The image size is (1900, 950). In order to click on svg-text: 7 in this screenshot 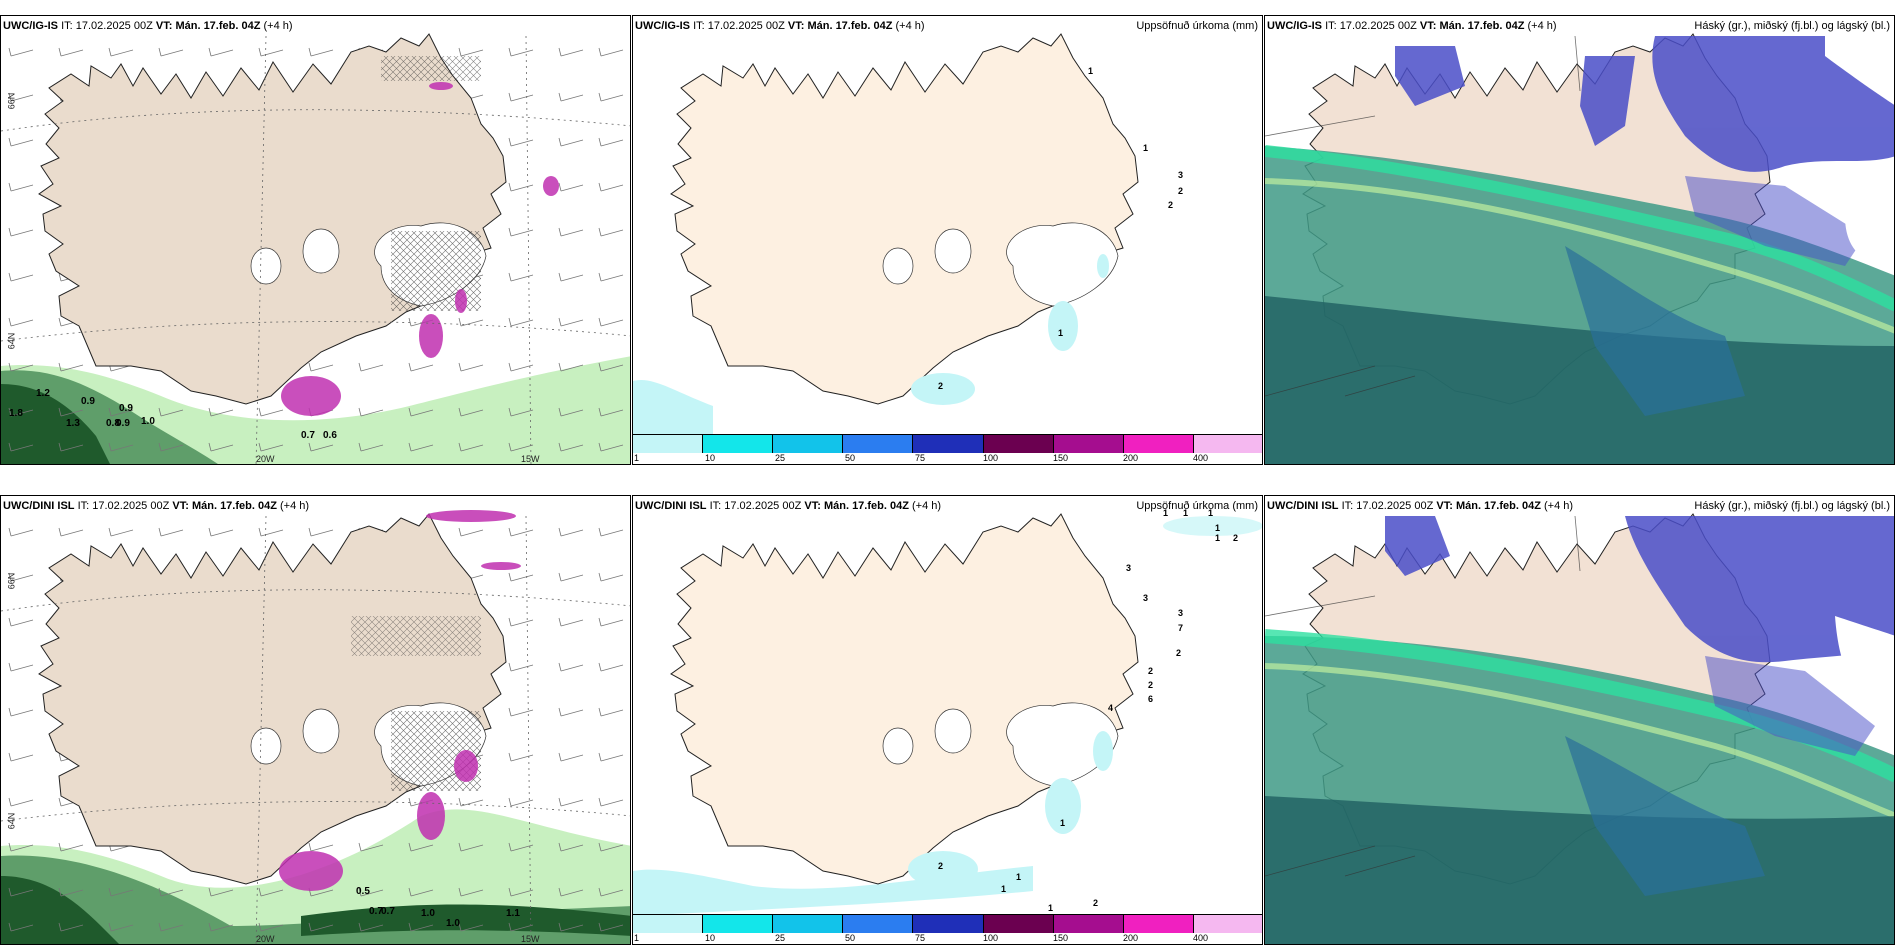, I will do `click(1180, 628)`.